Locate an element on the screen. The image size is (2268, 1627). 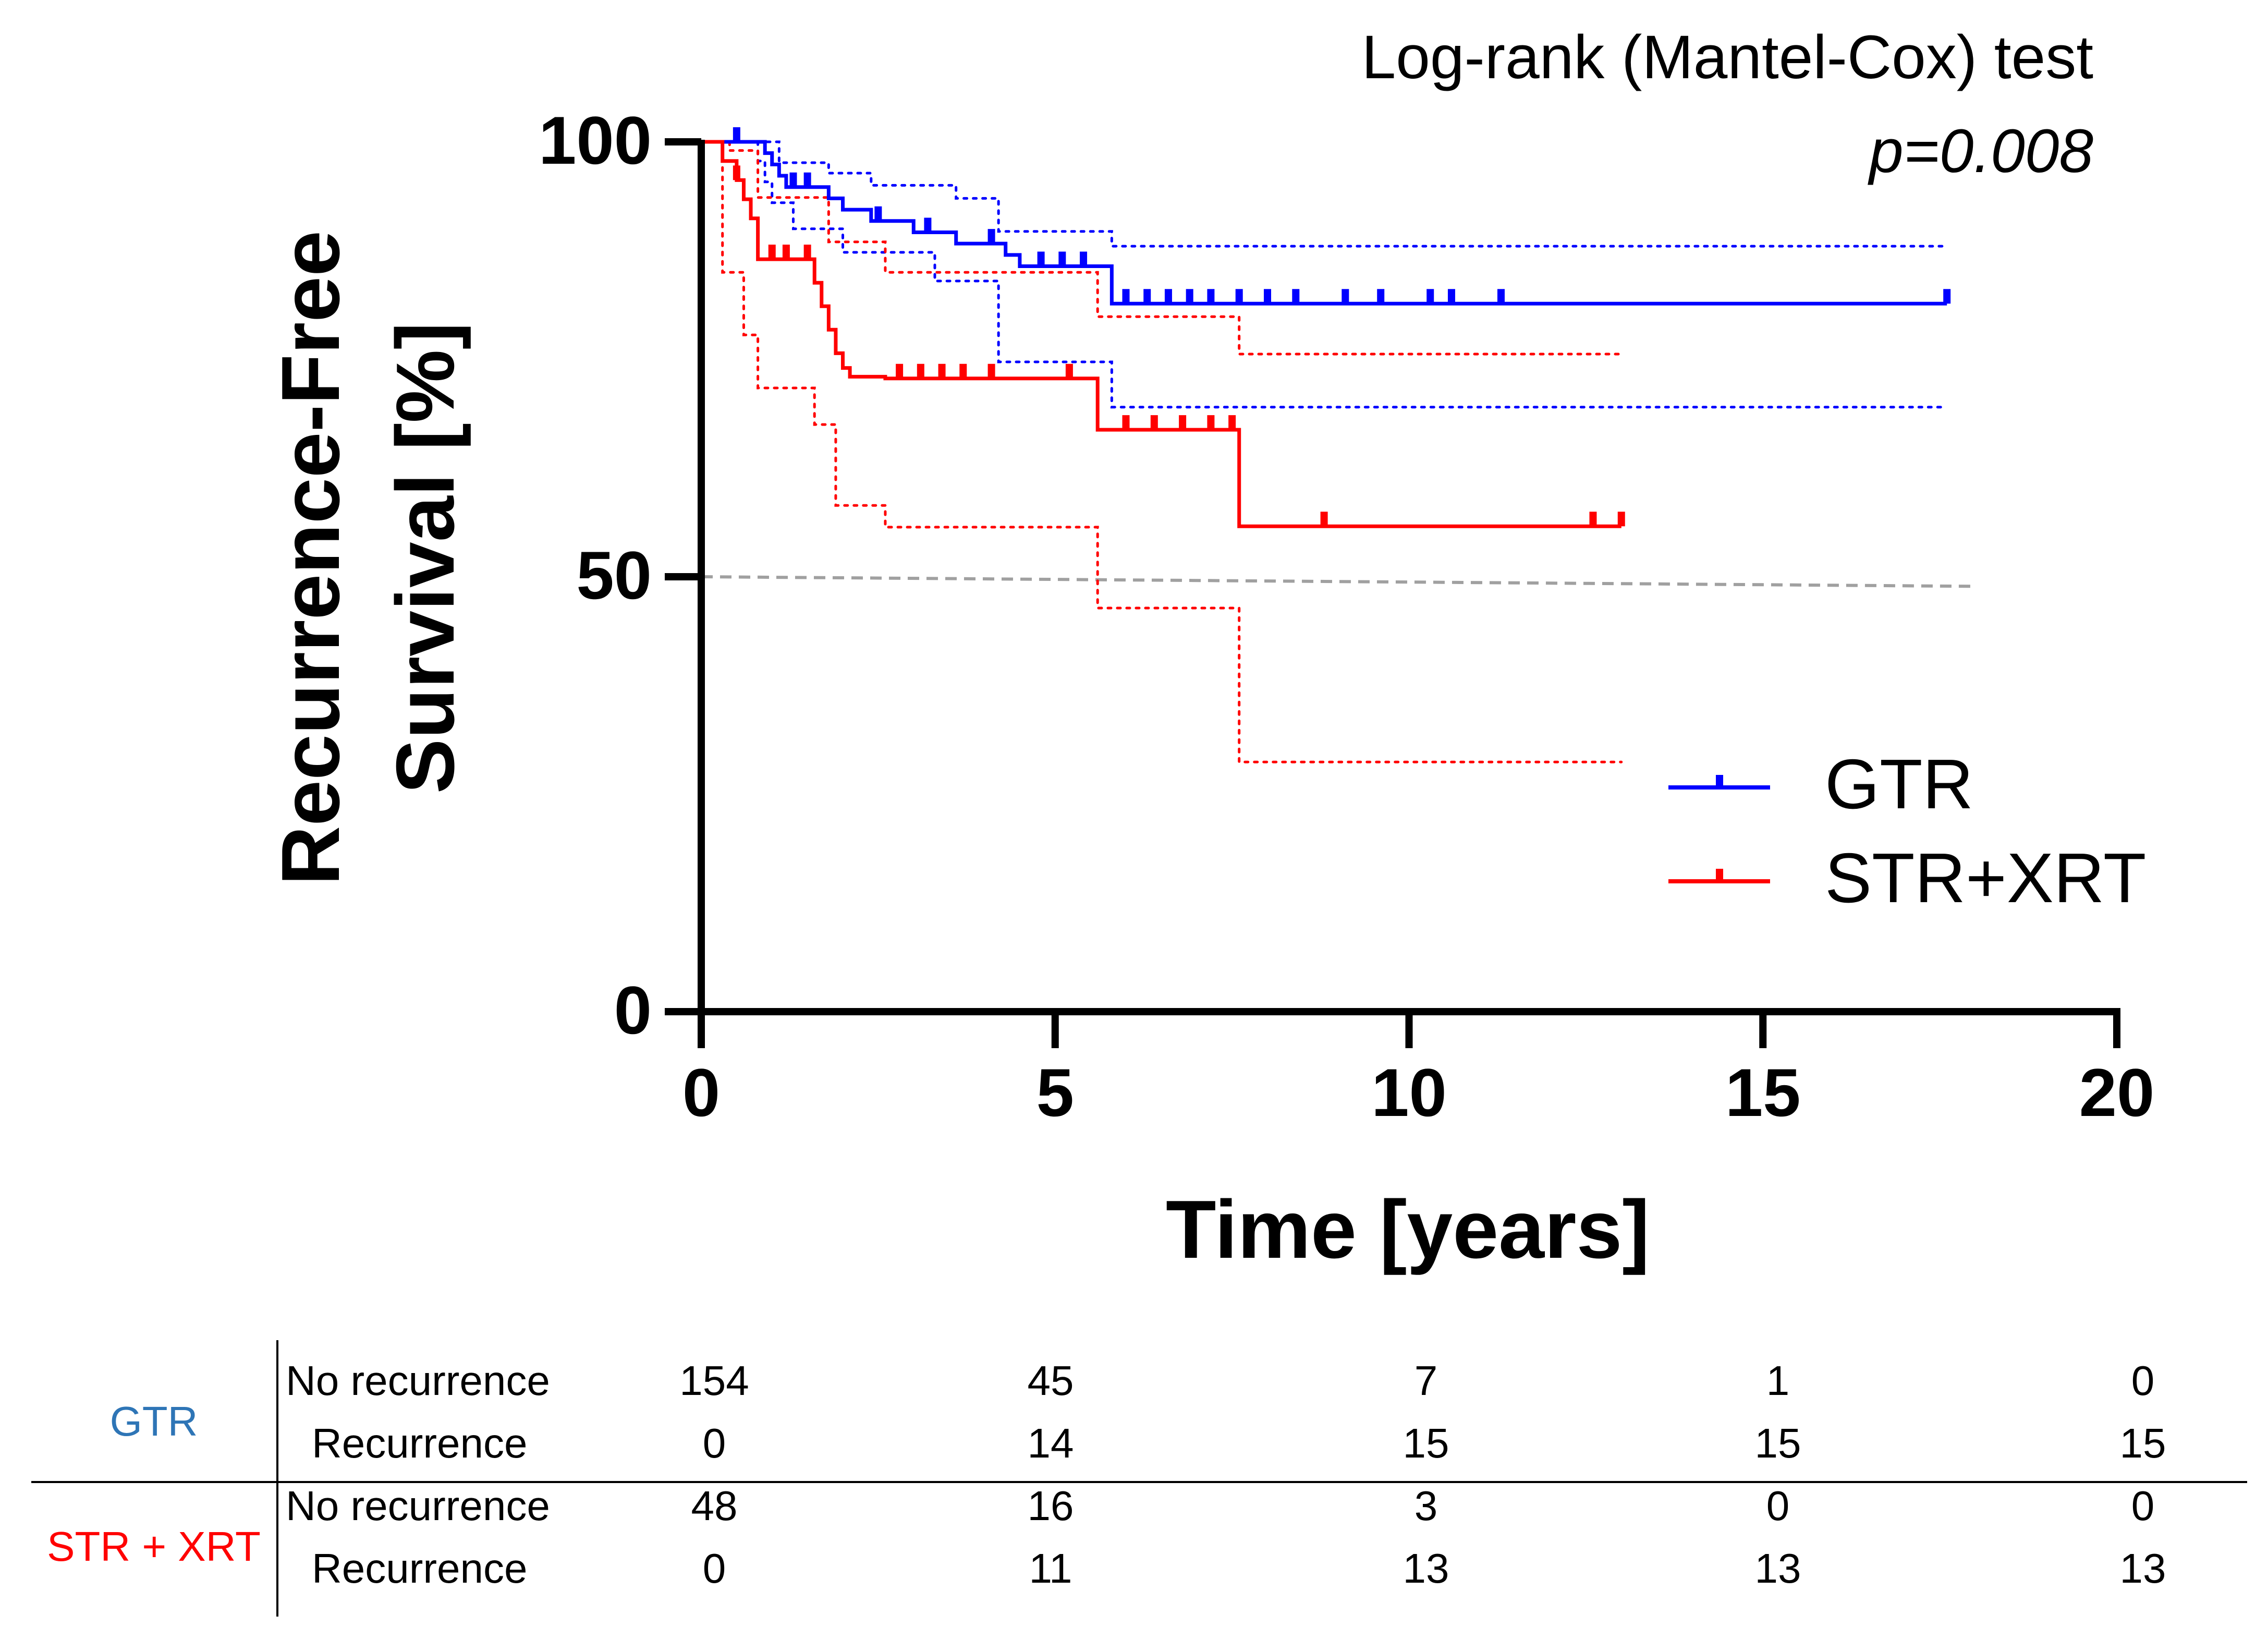
legend: GTR STR+XRT is located at coordinates (1907, 831).